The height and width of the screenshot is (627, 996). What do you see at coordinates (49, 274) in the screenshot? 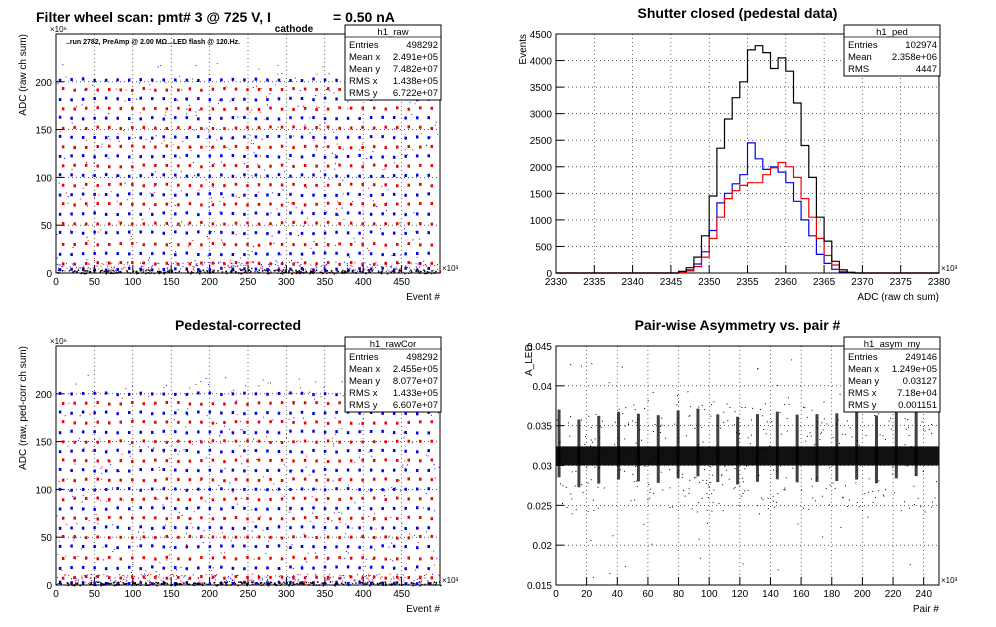
I see `y-tick-label: 0` at bounding box center [49, 274].